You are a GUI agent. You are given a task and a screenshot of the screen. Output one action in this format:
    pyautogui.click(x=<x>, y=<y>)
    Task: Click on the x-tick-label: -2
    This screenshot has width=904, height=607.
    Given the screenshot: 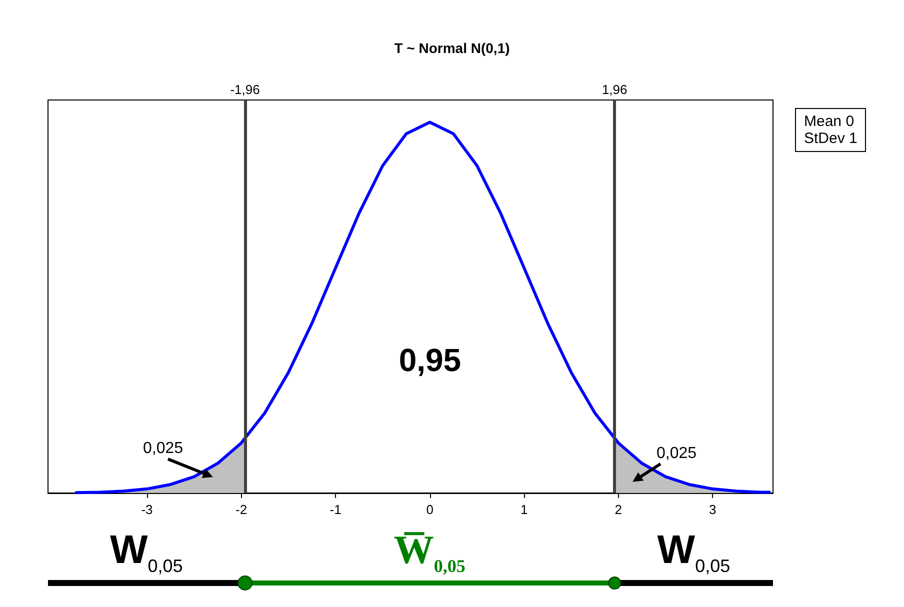 What is the action you would take?
    pyautogui.click(x=241, y=509)
    